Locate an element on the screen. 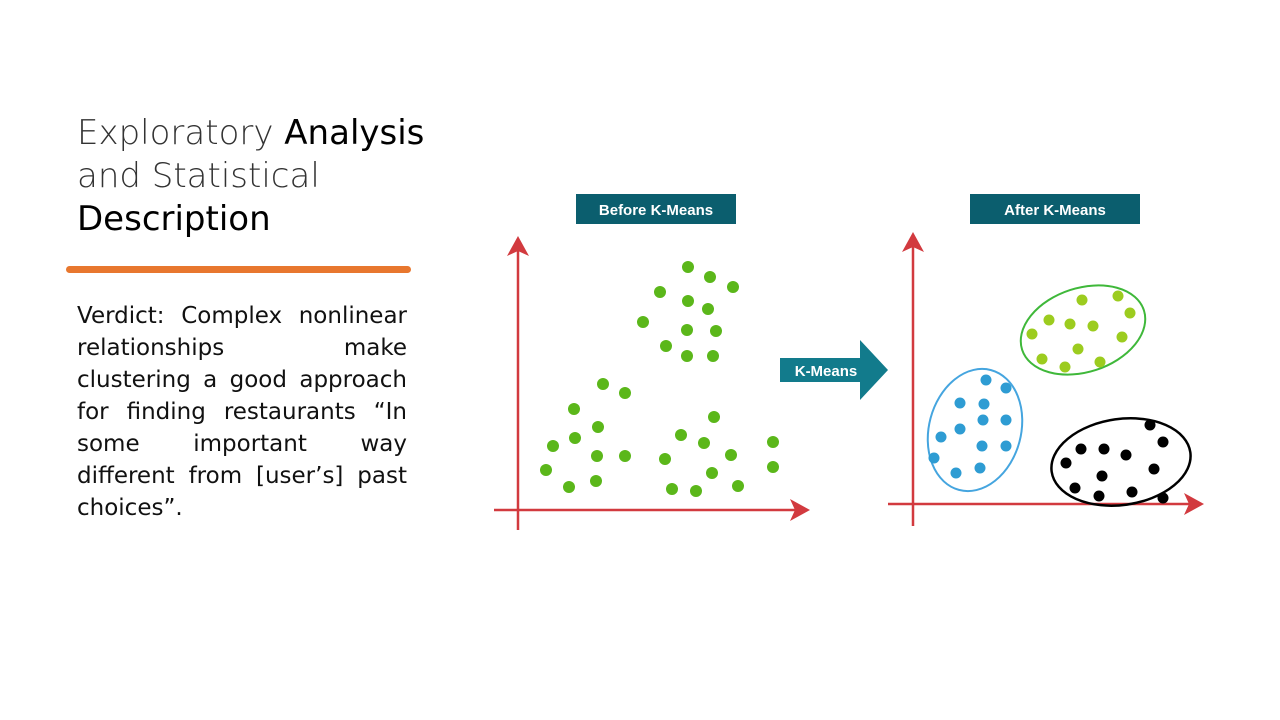 The image size is (1280, 720). blue-cluster-points is located at coordinates (970, 426).